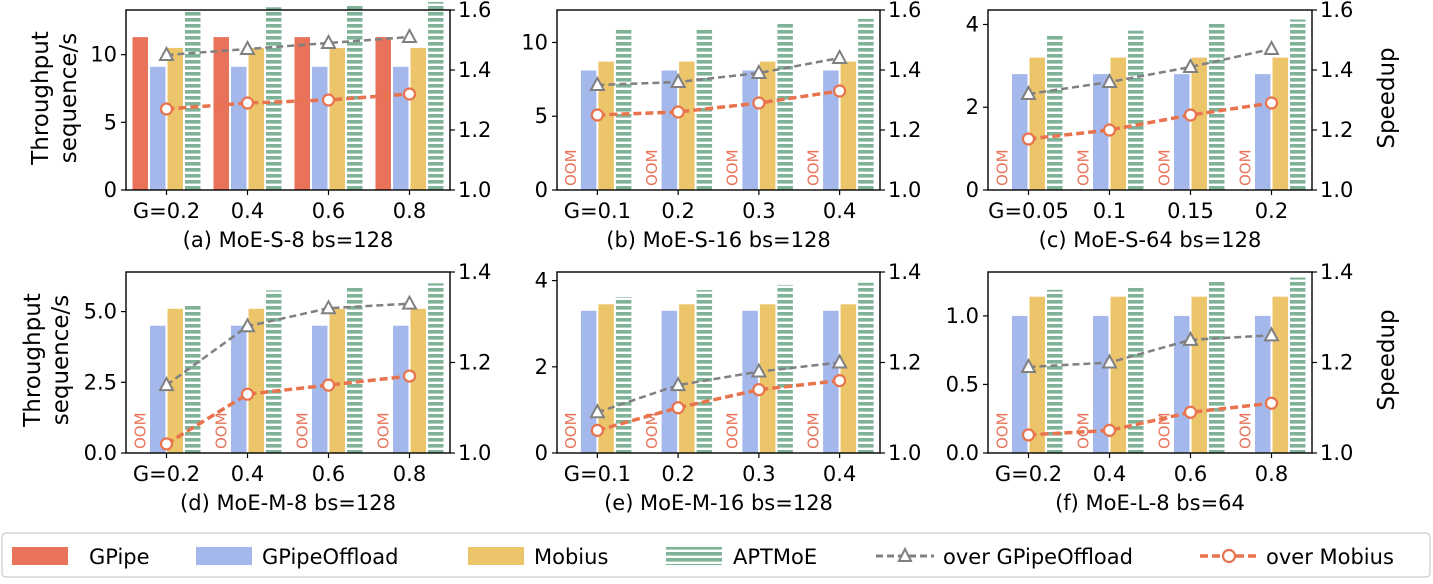 The height and width of the screenshot is (584, 1433). Describe the element at coordinates (718, 240) in the screenshot. I see `panel-title: (b) MoE-S-16 bs=128` at that location.